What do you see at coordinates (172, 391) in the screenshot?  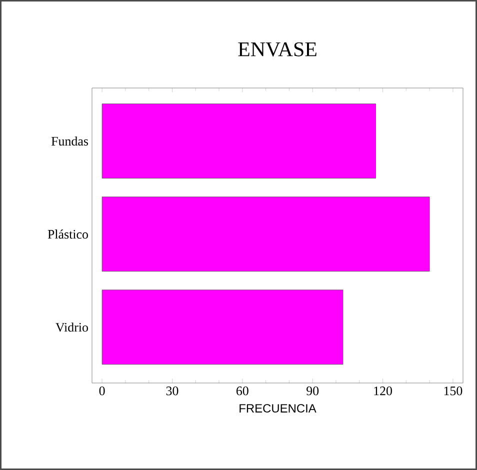 I see `x-tick-label: 30` at bounding box center [172, 391].